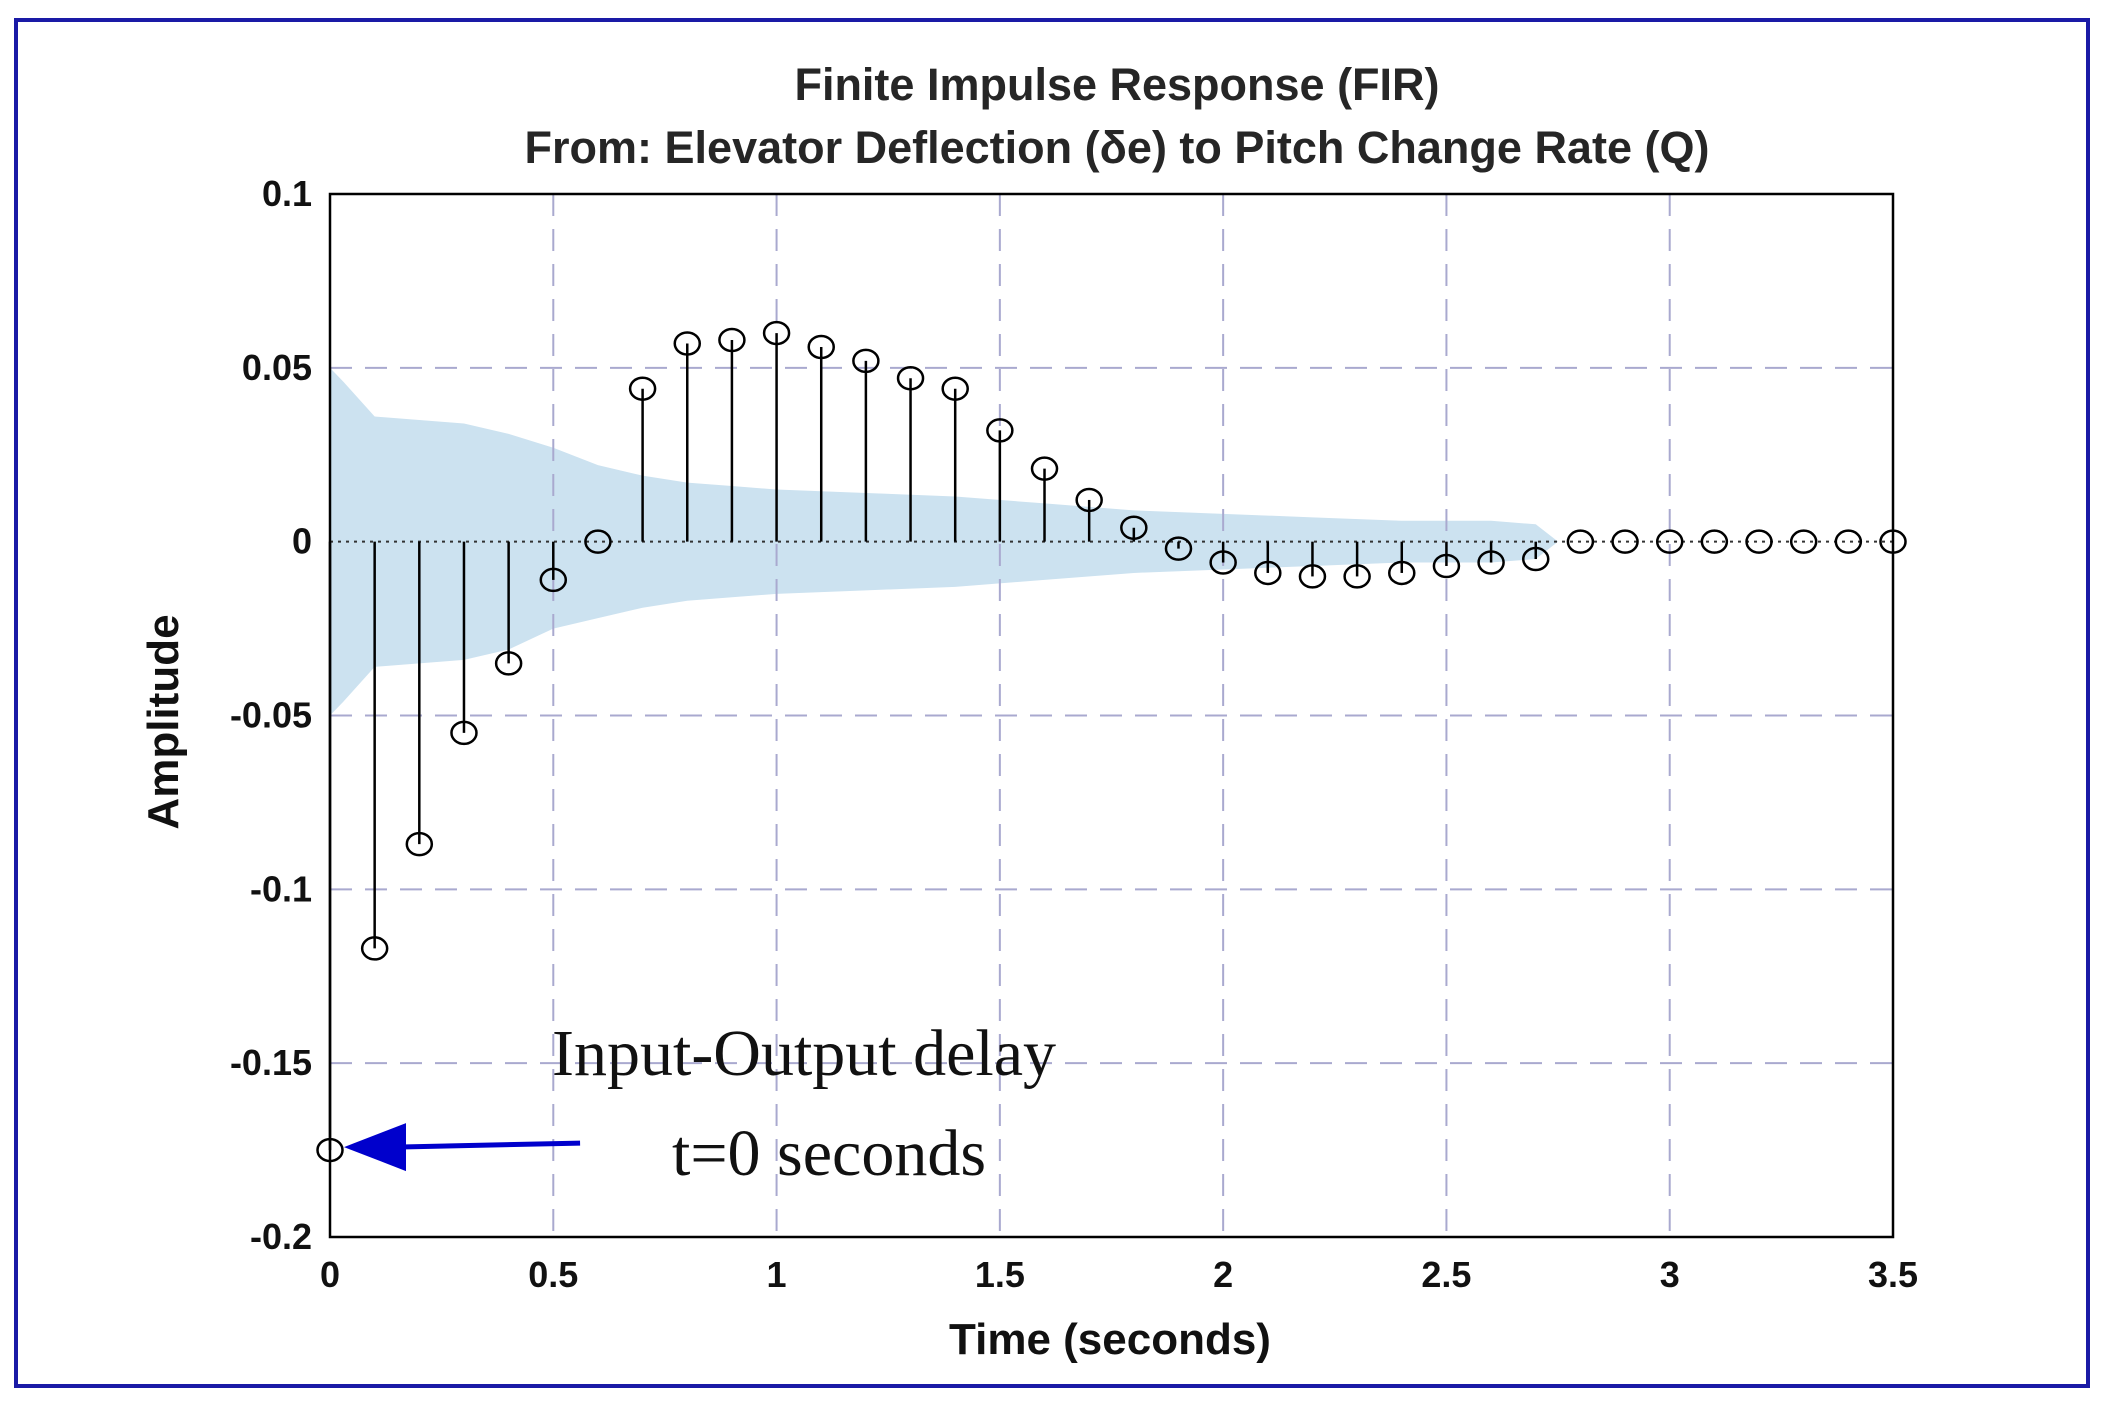  Describe the element at coordinates (1110, 1339) in the screenshot. I see `x-axis-label: Time (seconds)` at that location.